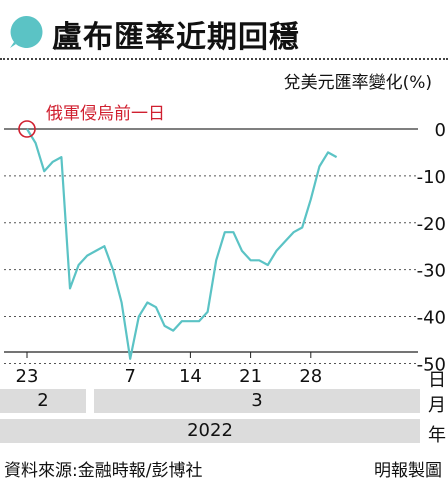 This screenshot has height=486, width=448. What do you see at coordinates (437, 405) in the screenshot?
I see `month-unit-label: 月` at bounding box center [437, 405].